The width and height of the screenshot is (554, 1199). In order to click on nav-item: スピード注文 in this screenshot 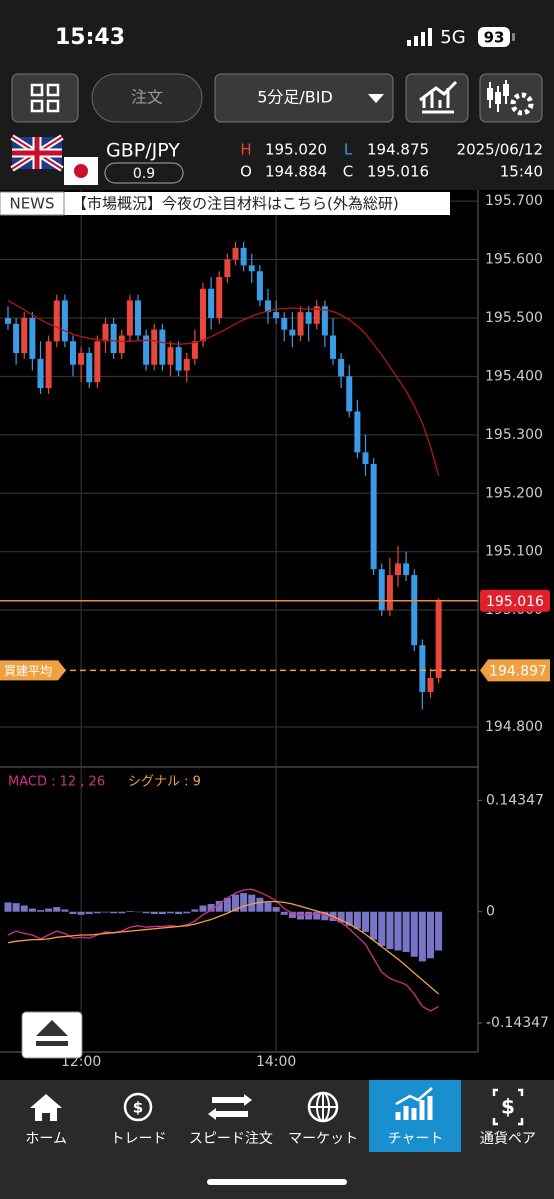, I will do `click(231, 1139)`.